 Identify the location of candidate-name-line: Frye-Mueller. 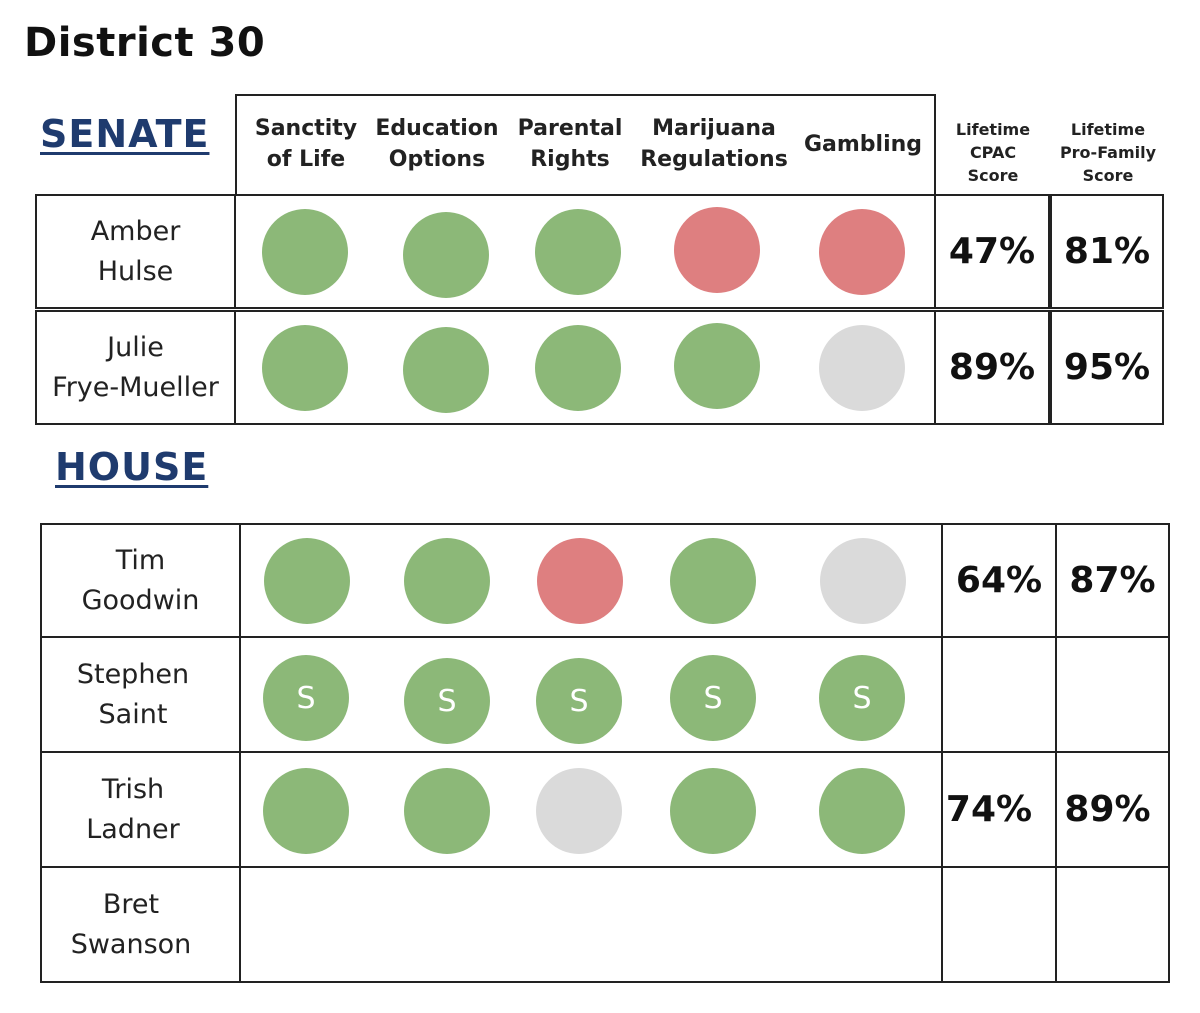
(135, 387).